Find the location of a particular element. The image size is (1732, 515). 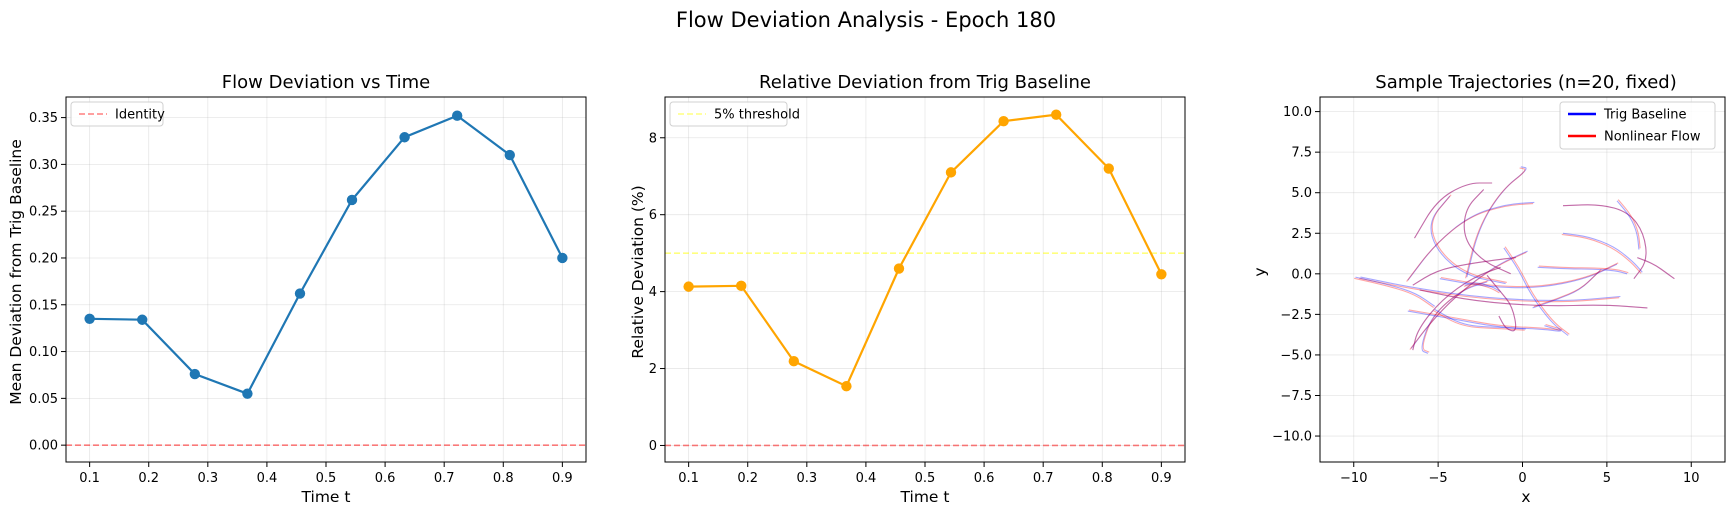

y-tick-label: 0.00 is located at coordinates (43, 446).